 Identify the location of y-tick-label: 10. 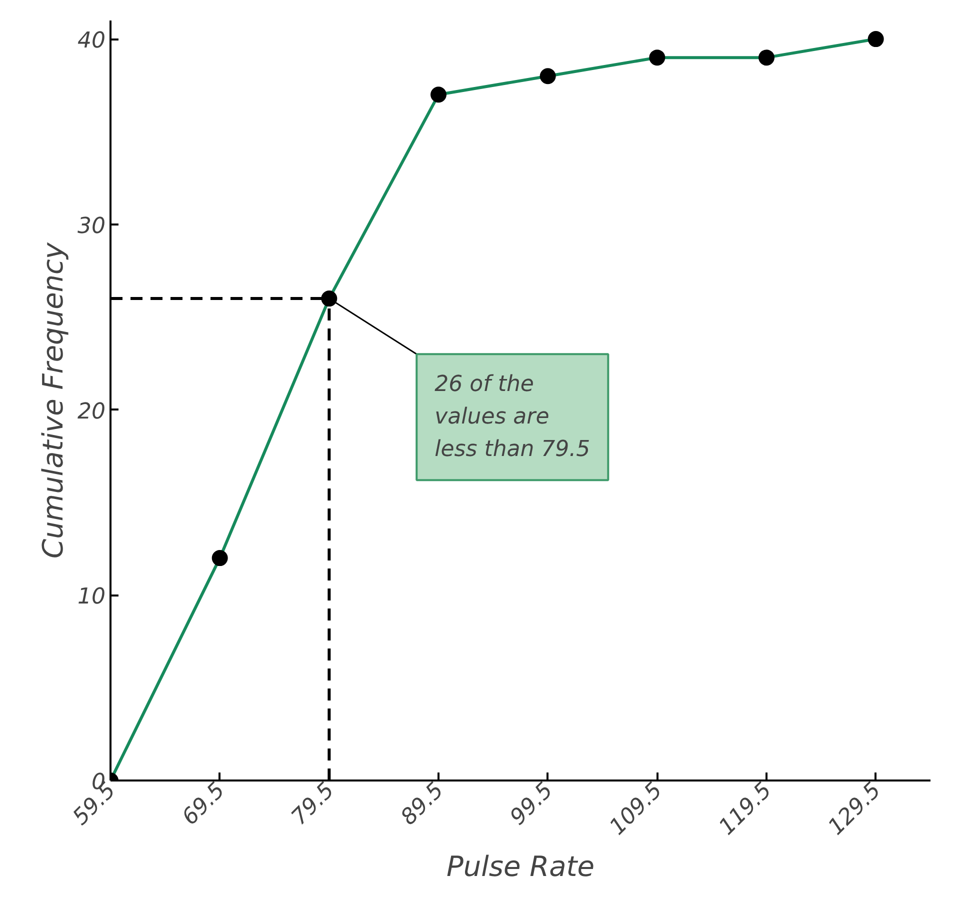
(92, 597).